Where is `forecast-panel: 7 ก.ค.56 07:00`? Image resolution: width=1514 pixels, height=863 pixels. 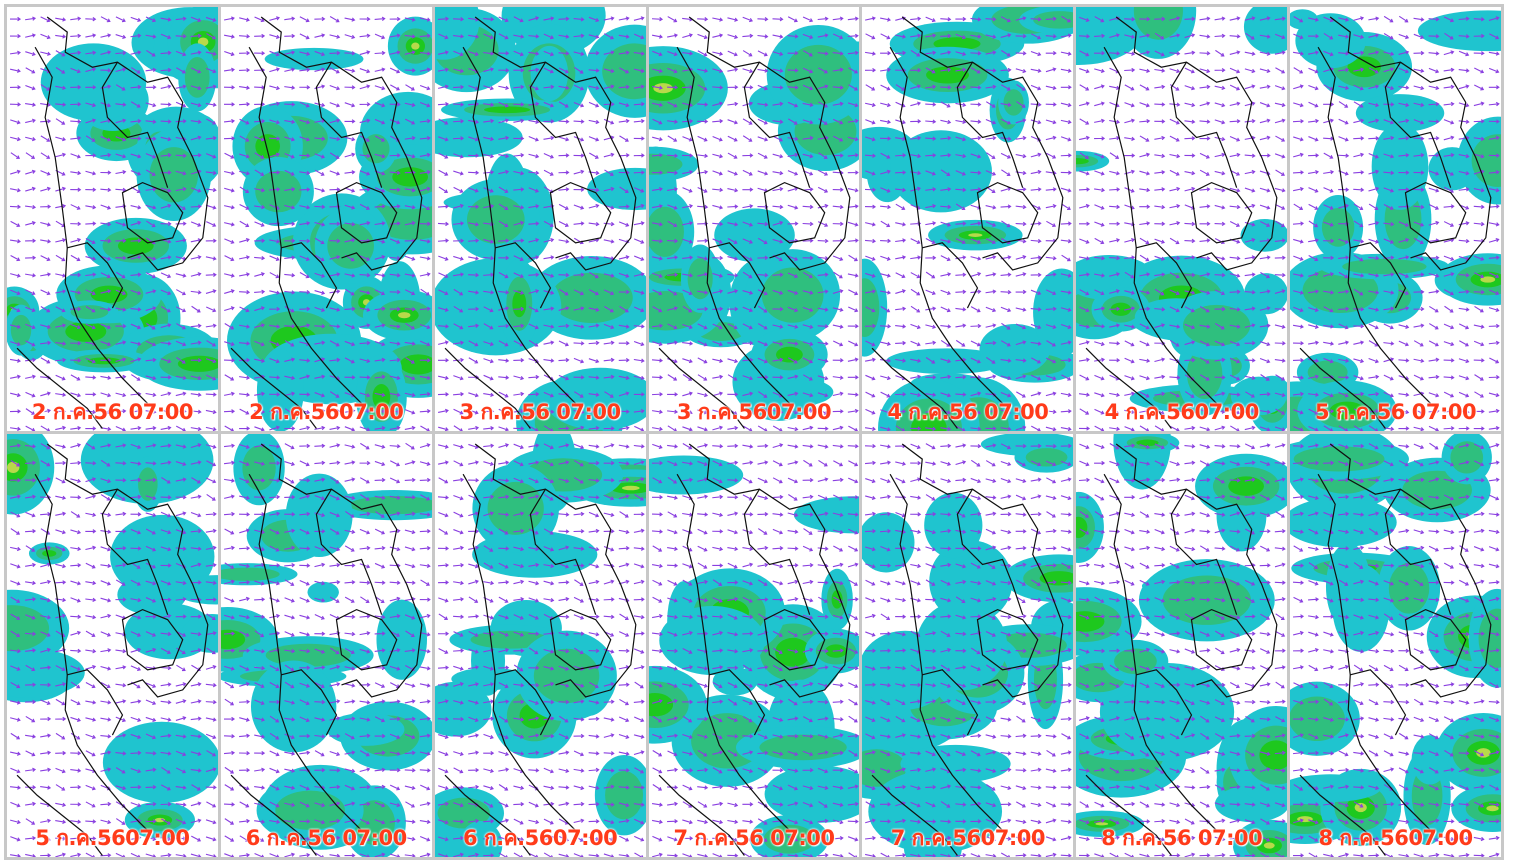 forecast-panel: 7 ก.ค.56 07:00 is located at coordinates (754, 645).